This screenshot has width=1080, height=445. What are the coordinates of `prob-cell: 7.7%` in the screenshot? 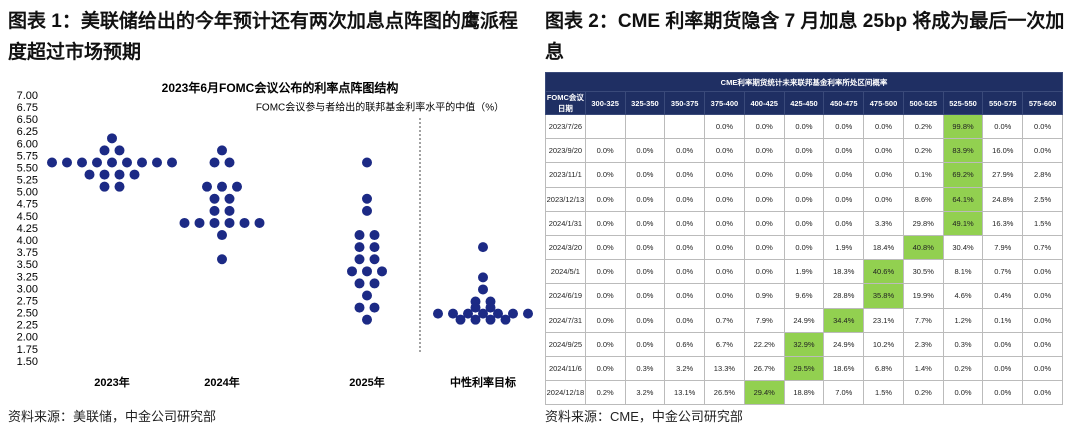 It's located at (923, 320).